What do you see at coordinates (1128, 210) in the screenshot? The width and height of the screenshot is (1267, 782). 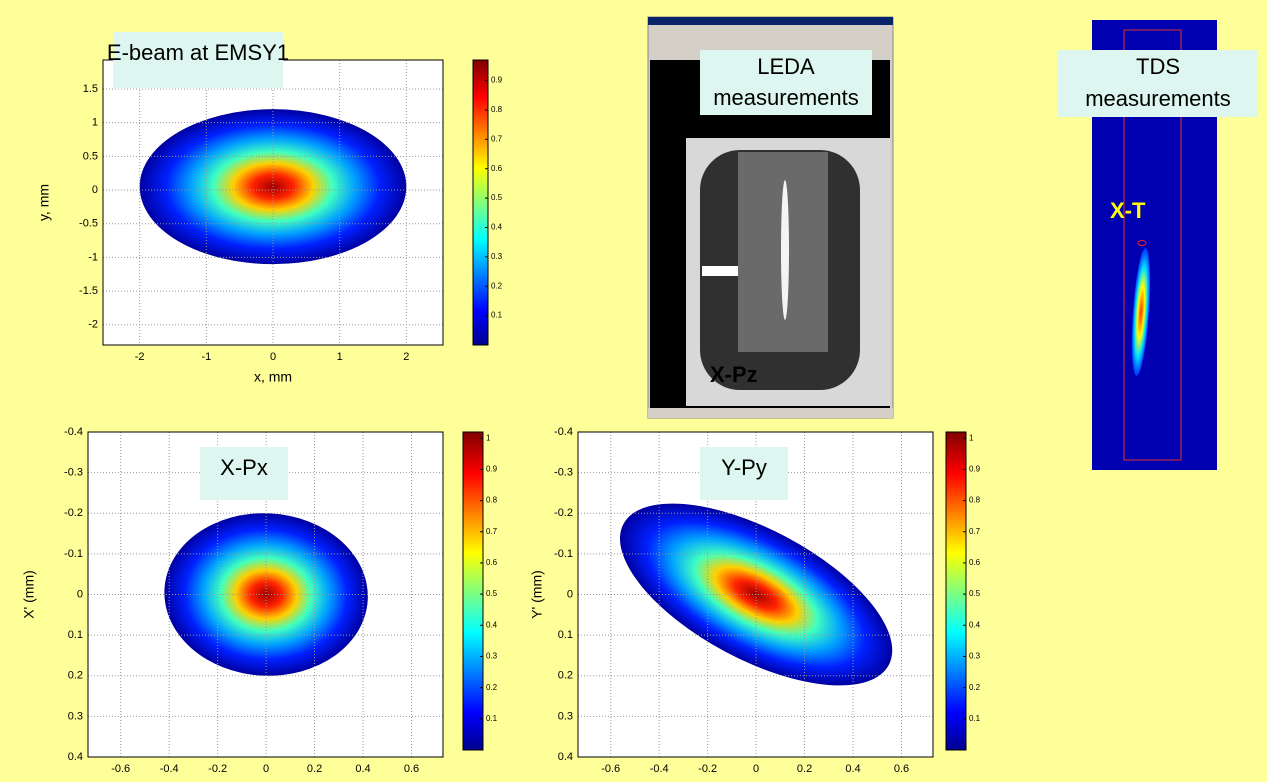 I see `tds-tag: X-T` at bounding box center [1128, 210].